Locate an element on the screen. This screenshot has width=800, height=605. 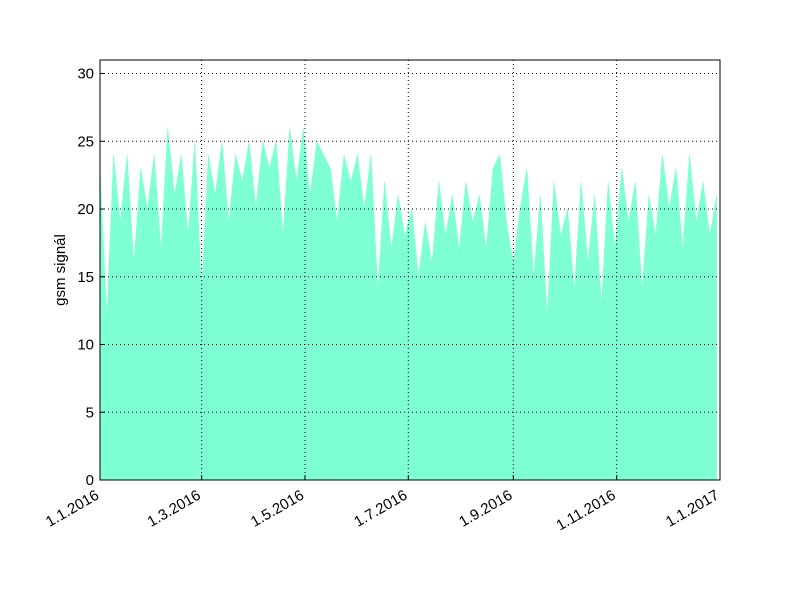
y-tick-label: 25 is located at coordinates (85, 141).